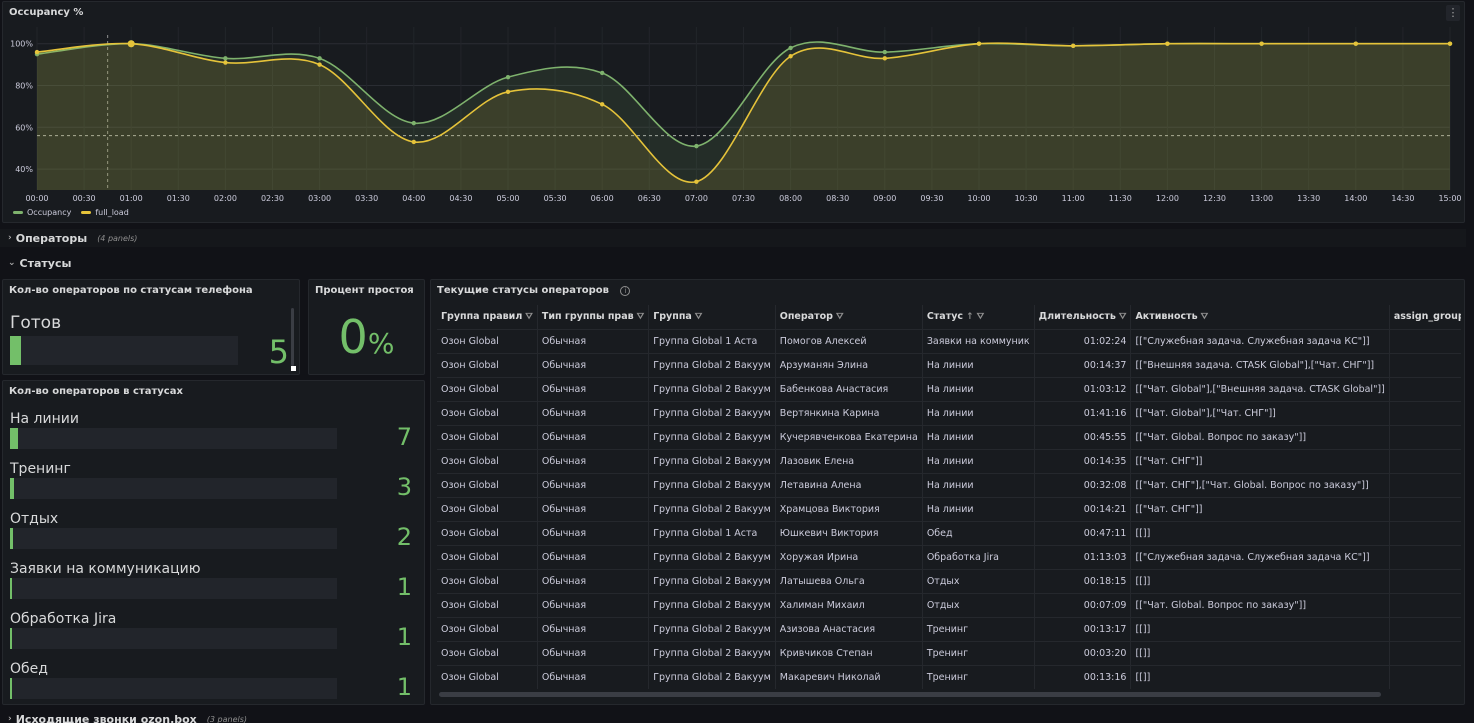 This screenshot has height=723, width=1474. Describe the element at coordinates (1083, 605) in the screenshot. I see `table-cell: 00:07:09` at that location.